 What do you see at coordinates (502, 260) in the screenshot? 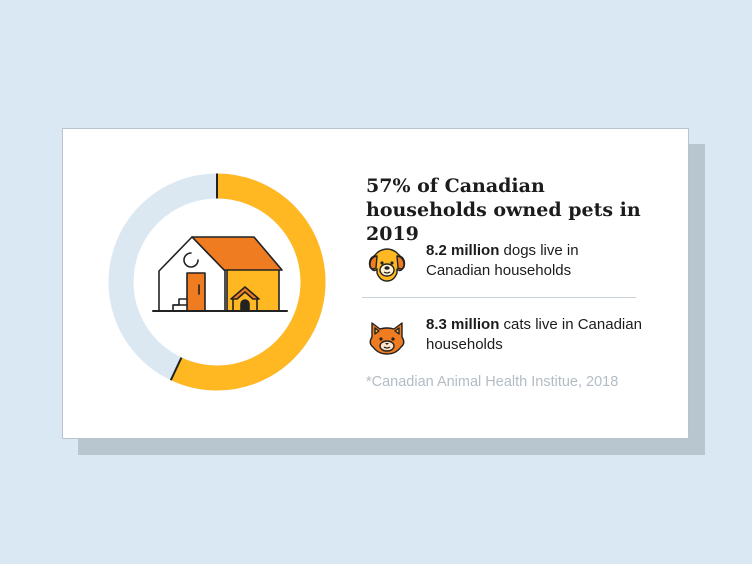
I see `dog-stat-label: dogs live in Canadian households` at bounding box center [502, 260].